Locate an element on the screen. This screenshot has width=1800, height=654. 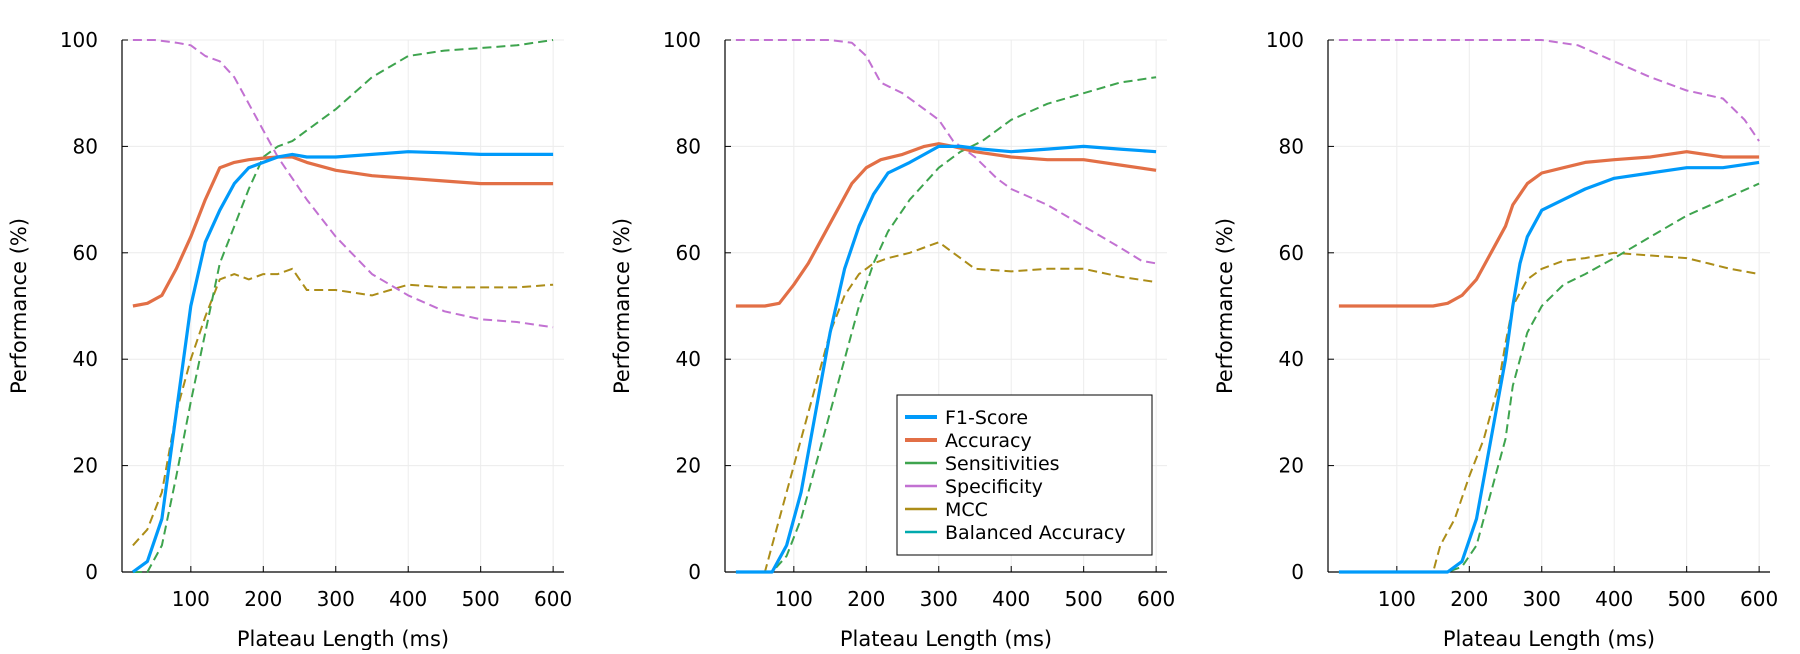
legend-label-accuracy: Accuracy is located at coordinates (988, 441).